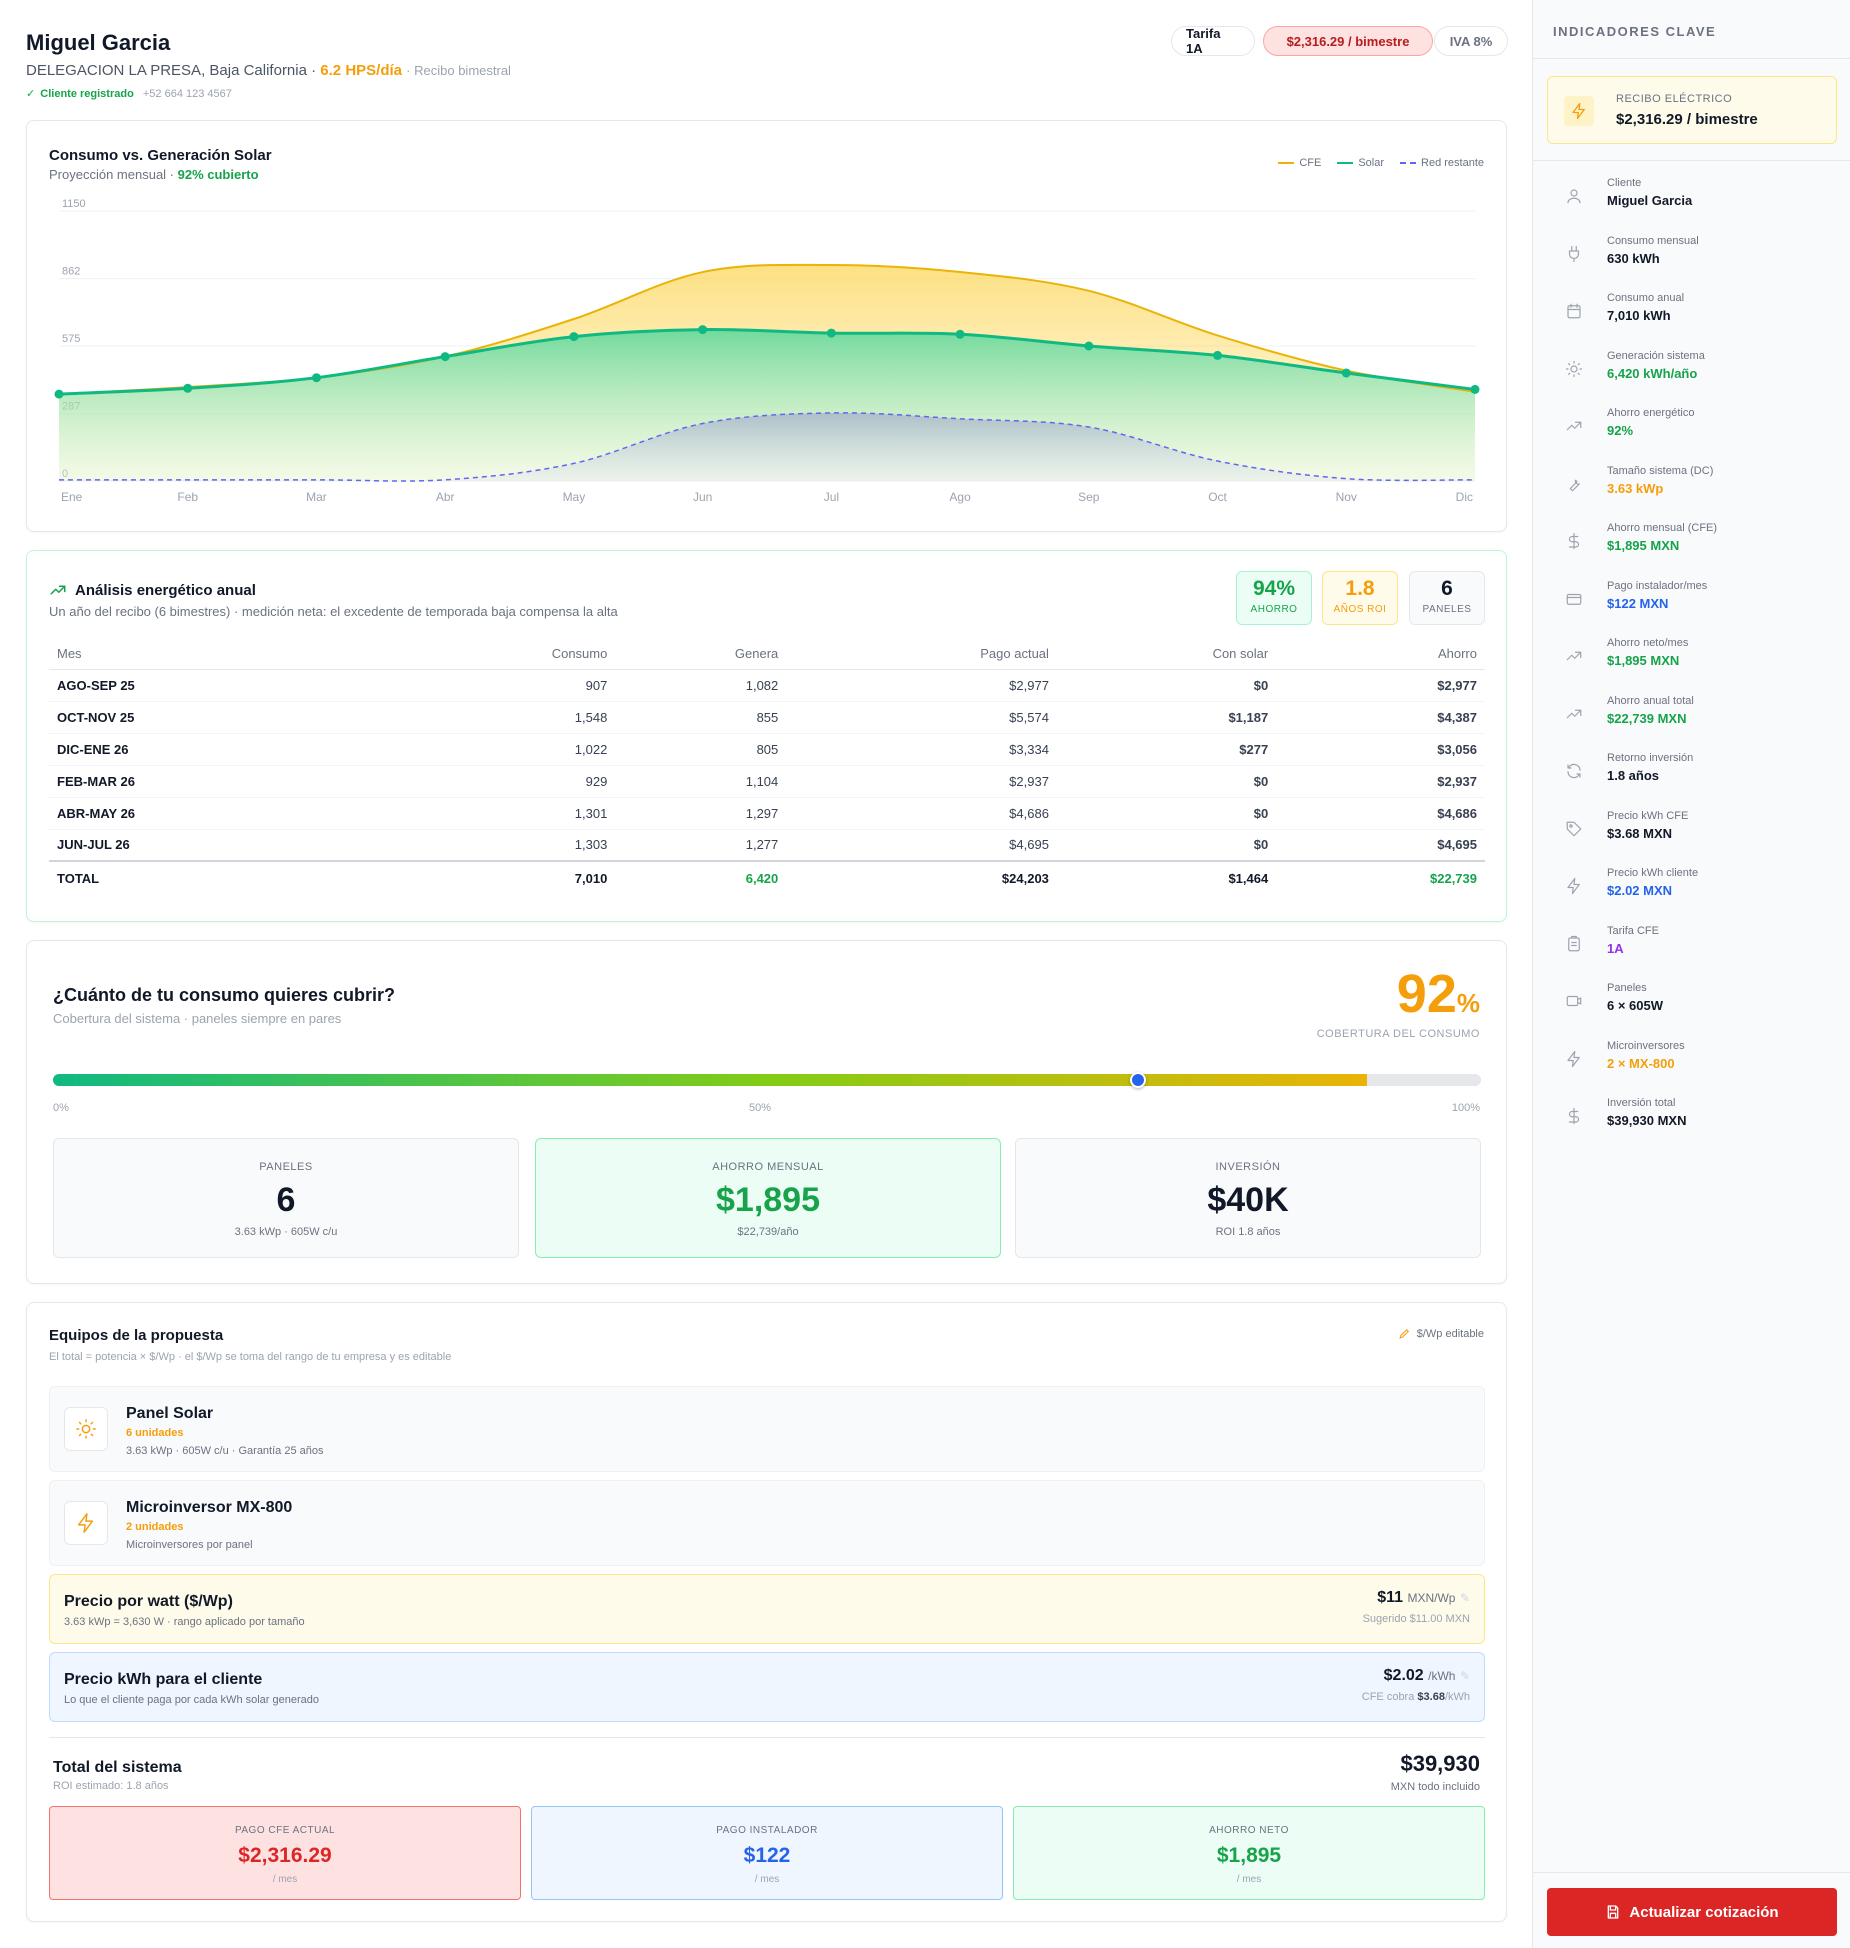 This screenshot has width=1850, height=1948. What do you see at coordinates (1390, 1597) in the screenshot?
I see `price-per-watt-value: $11` at bounding box center [1390, 1597].